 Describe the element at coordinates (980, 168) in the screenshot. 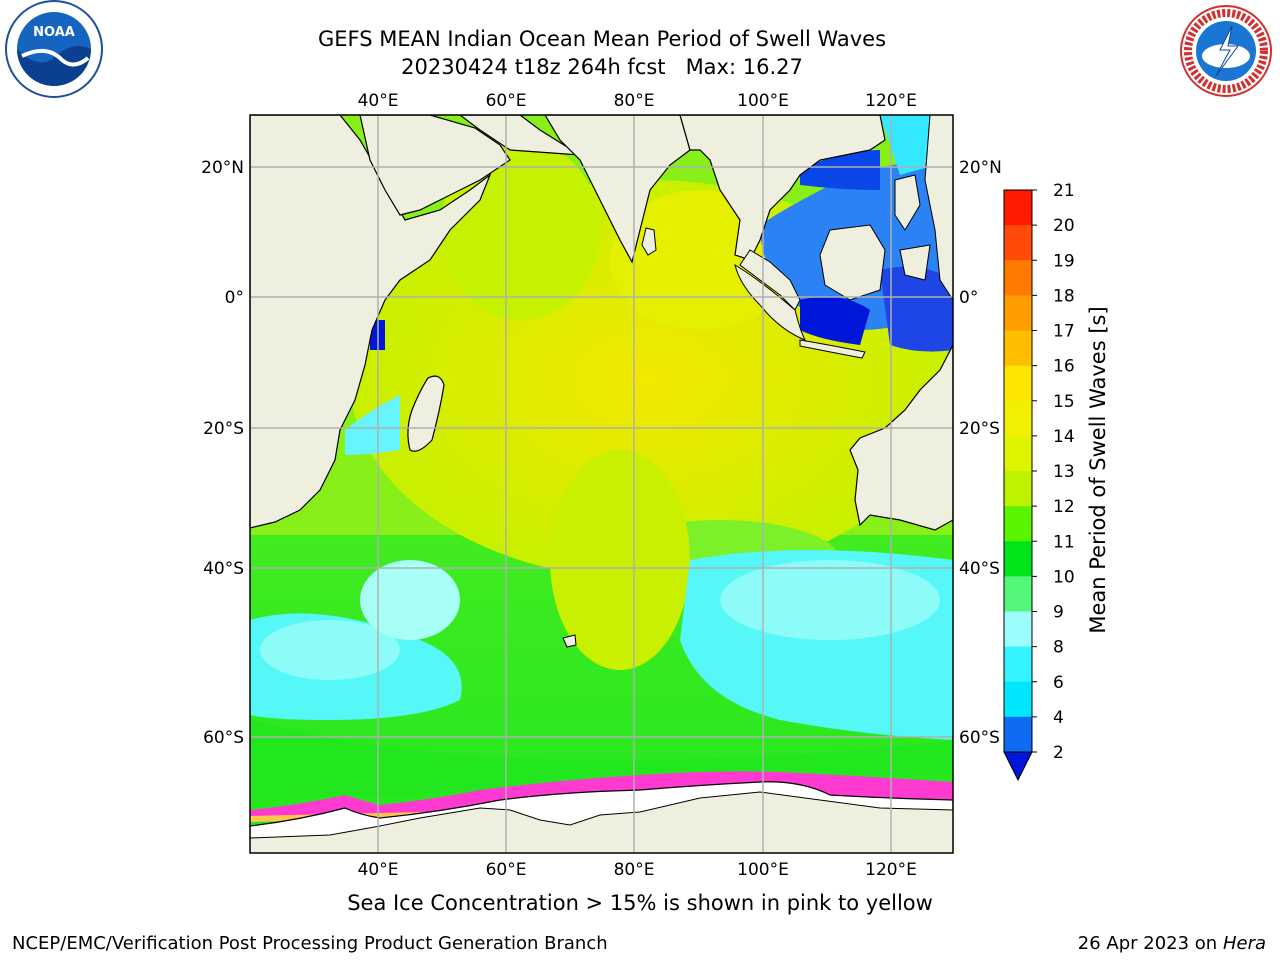

I see `lat-tick-right: 20°N` at that location.